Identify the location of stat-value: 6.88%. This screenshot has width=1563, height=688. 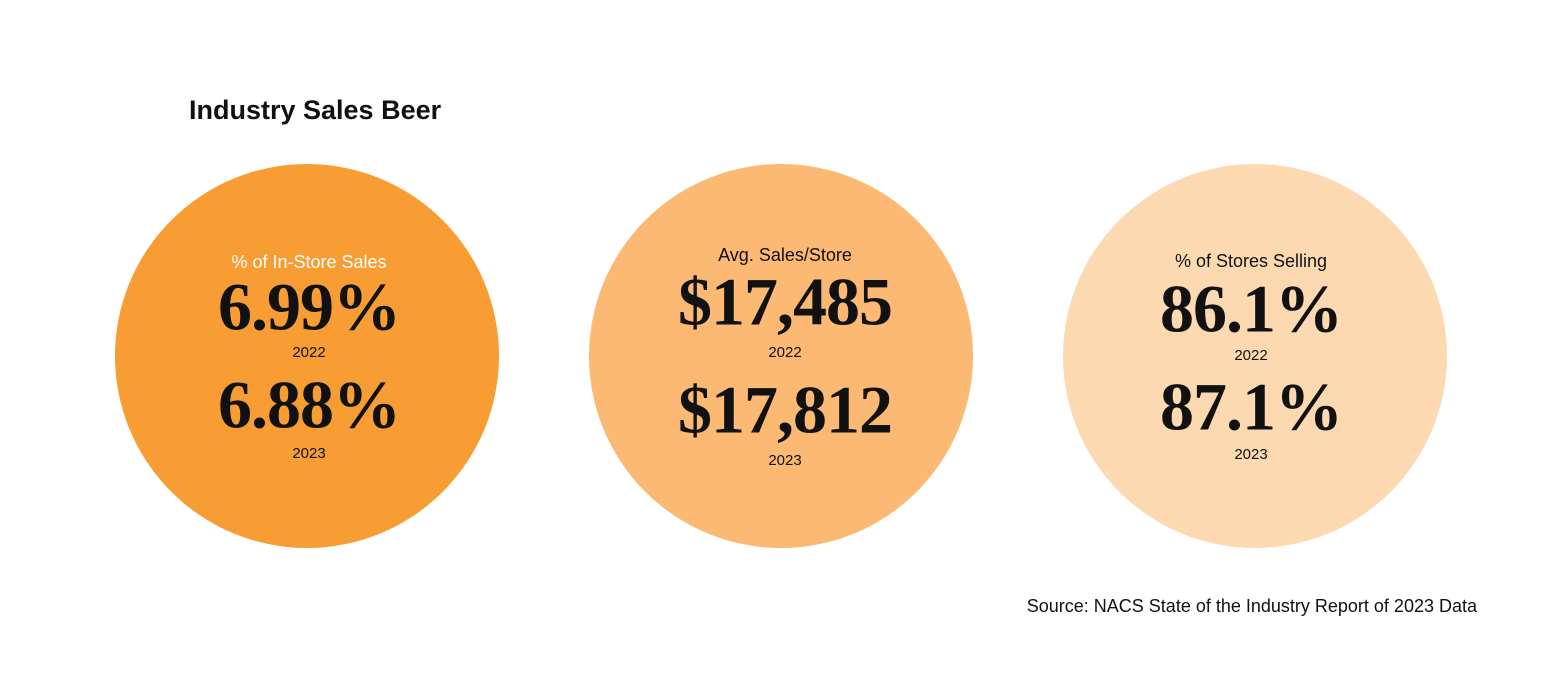
(309, 405).